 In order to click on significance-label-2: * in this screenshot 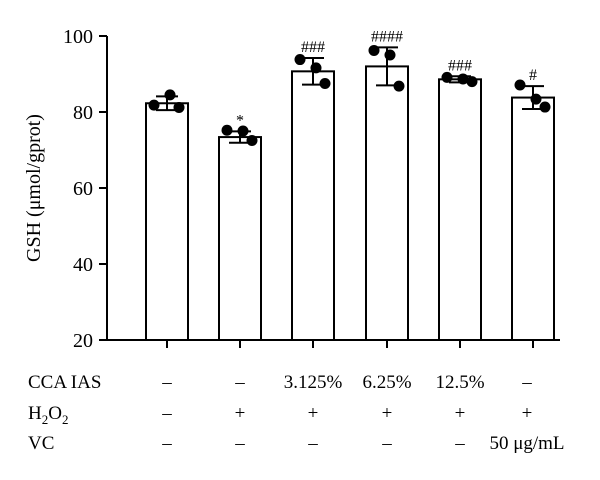, I will do `click(240, 120)`.